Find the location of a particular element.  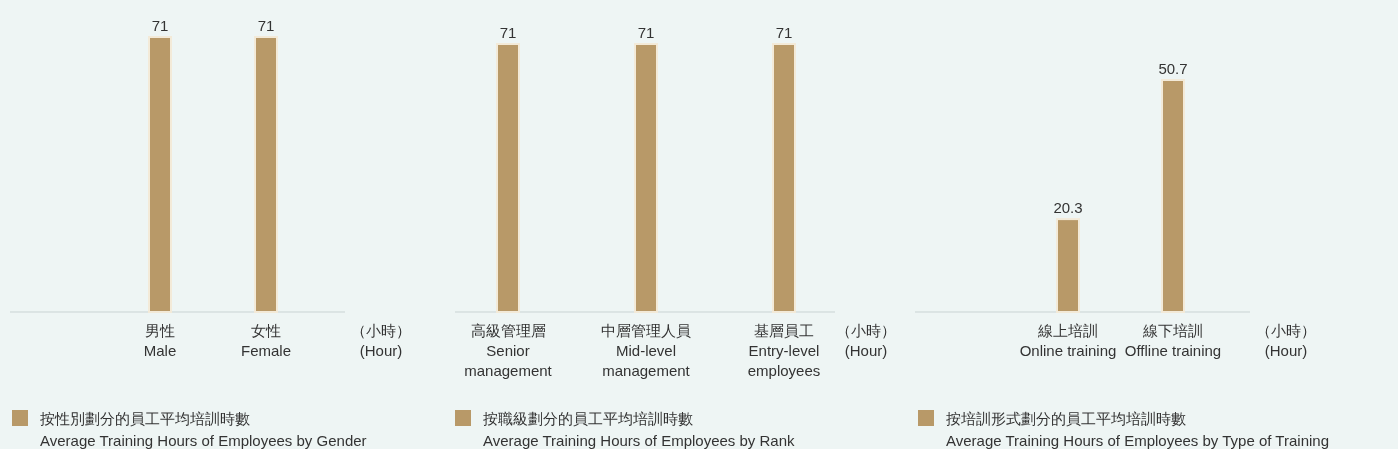

category: 中層管理人員 Mid-level management is located at coordinates (646, 350).